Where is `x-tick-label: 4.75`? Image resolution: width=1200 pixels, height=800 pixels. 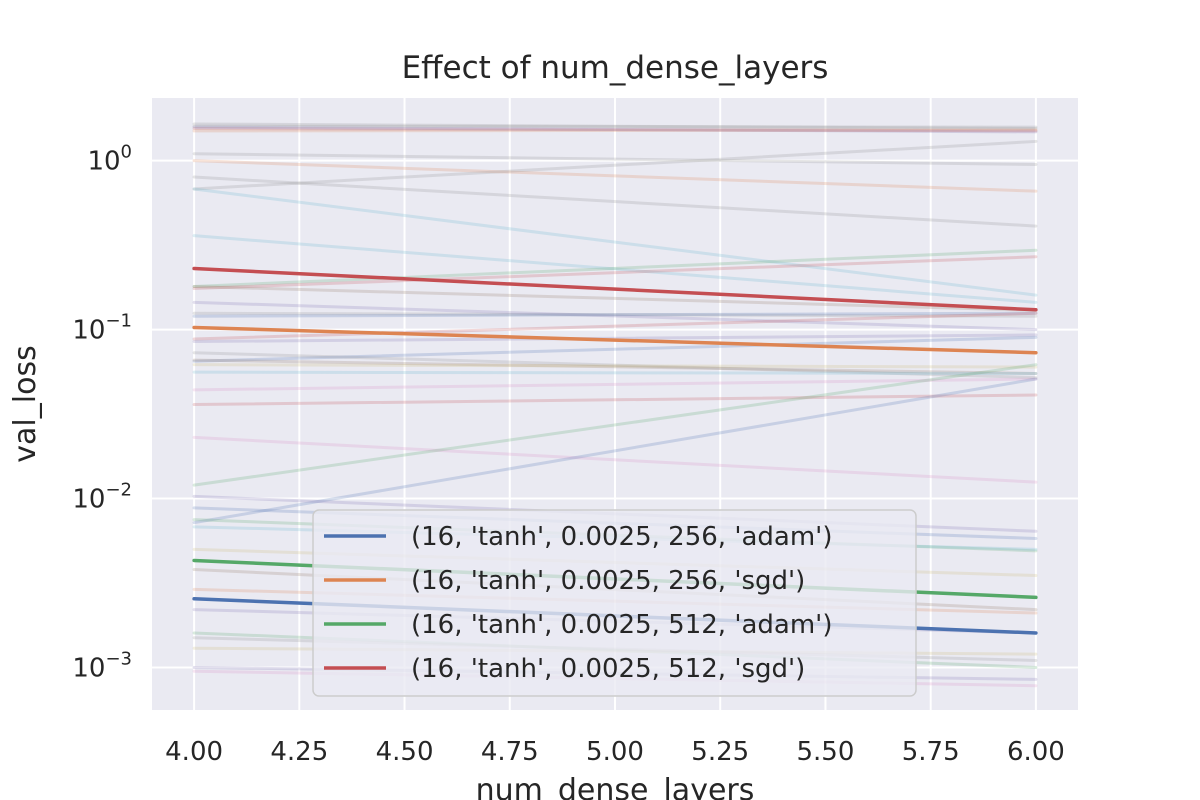
x-tick-label: 4.75 is located at coordinates (510, 752).